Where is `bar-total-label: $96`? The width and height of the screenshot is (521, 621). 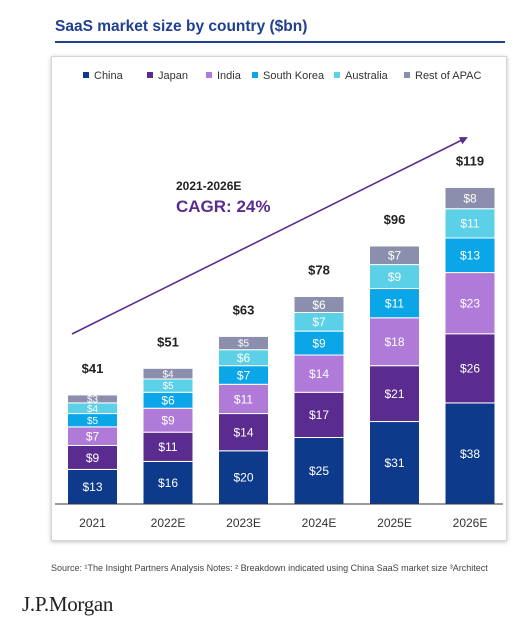
bar-total-label: $96 is located at coordinates (395, 219).